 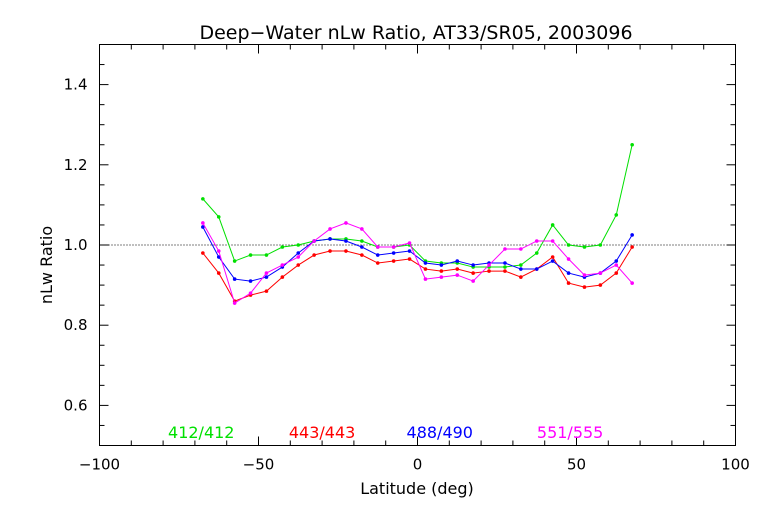 I want to click on legend: 412/412 443/443 488/490 551/555, so click(x=385, y=432).